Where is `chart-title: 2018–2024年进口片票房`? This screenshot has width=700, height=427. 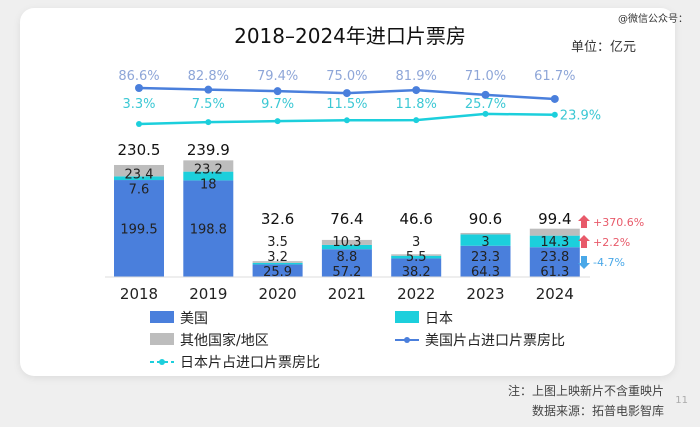 chart-title: 2018–2024年进口片票房 is located at coordinates (350, 36).